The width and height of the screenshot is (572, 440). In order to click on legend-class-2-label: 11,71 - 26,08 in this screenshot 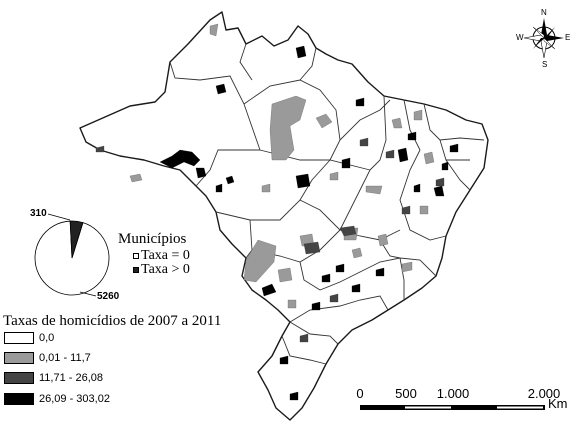, I will do `click(71, 378)`.